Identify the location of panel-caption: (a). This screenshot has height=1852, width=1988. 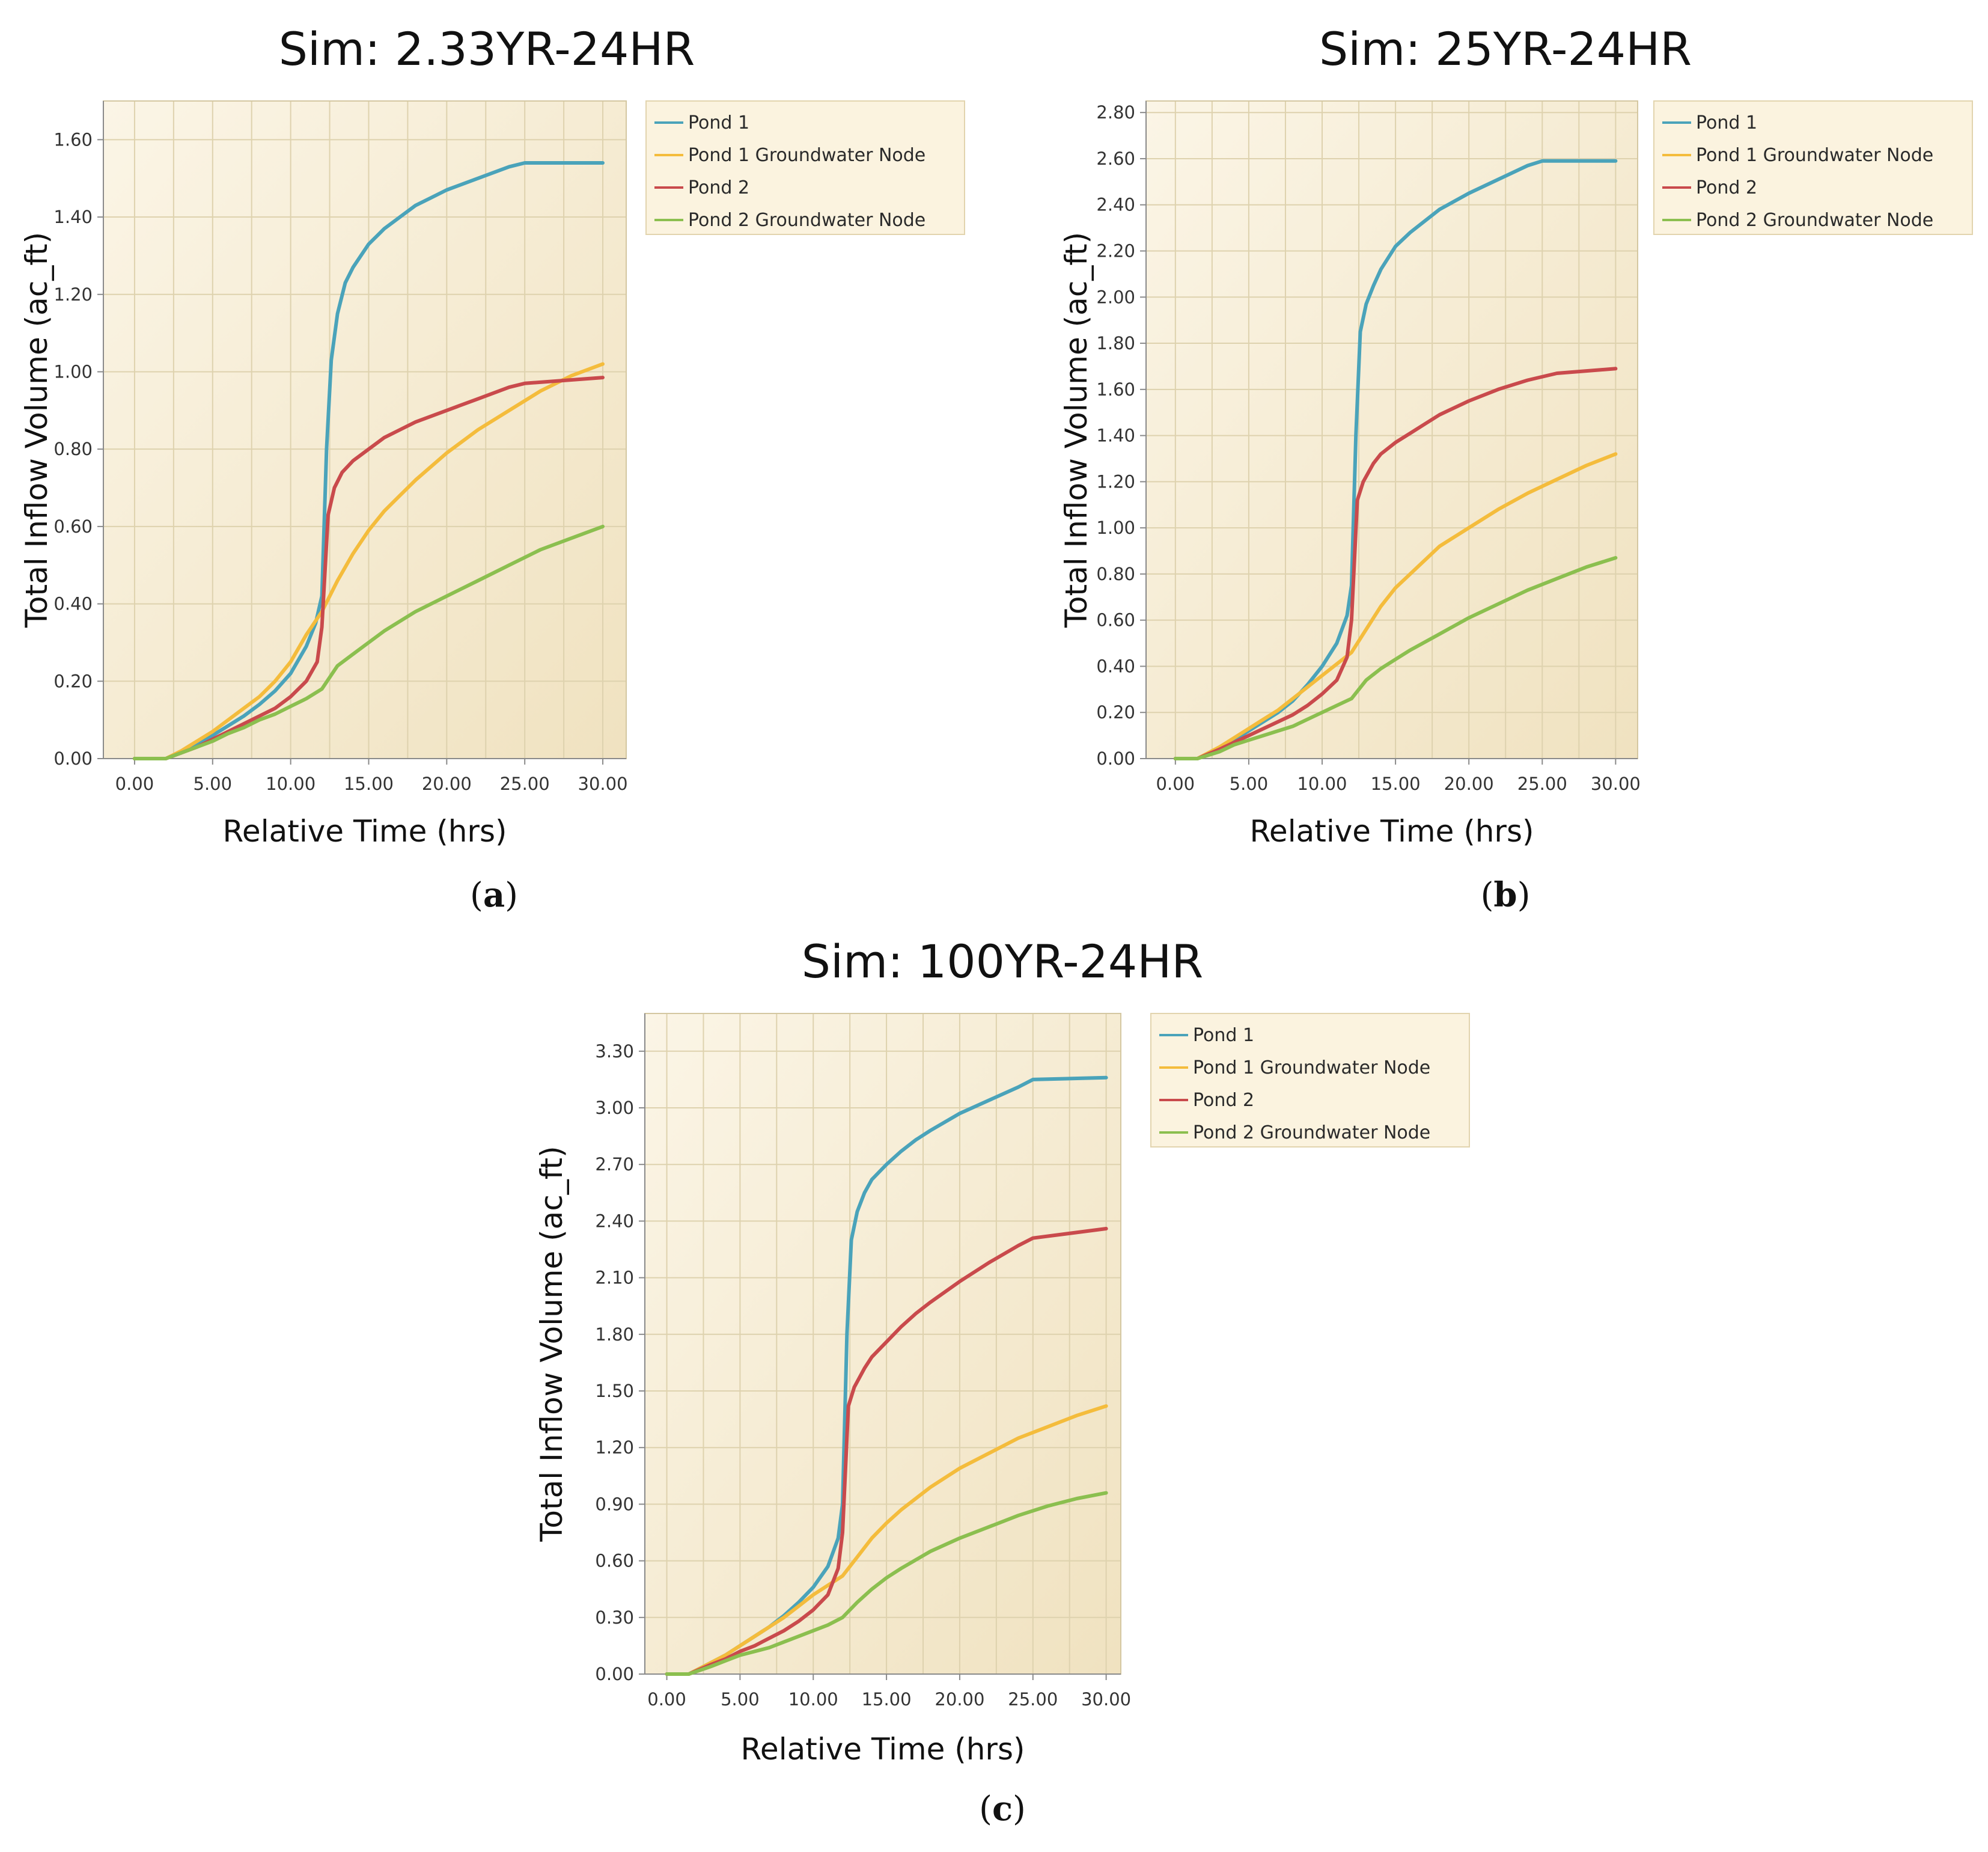
(494, 895).